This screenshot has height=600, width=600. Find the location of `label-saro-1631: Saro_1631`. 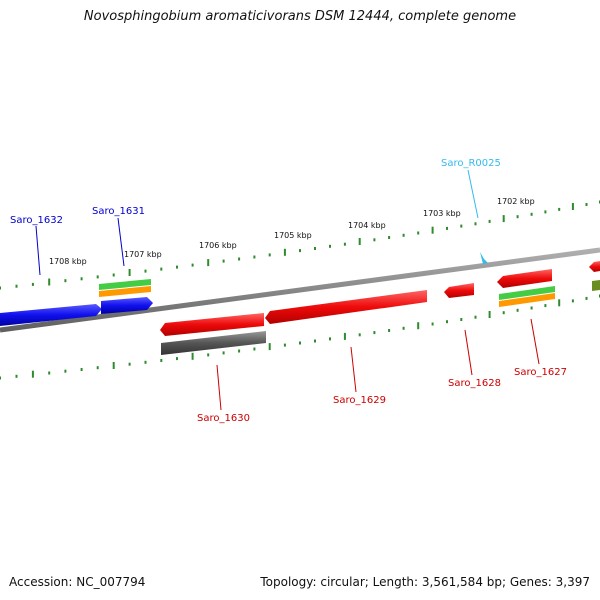

label-saro-1631: Saro_1631 is located at coordinates (118, 211).